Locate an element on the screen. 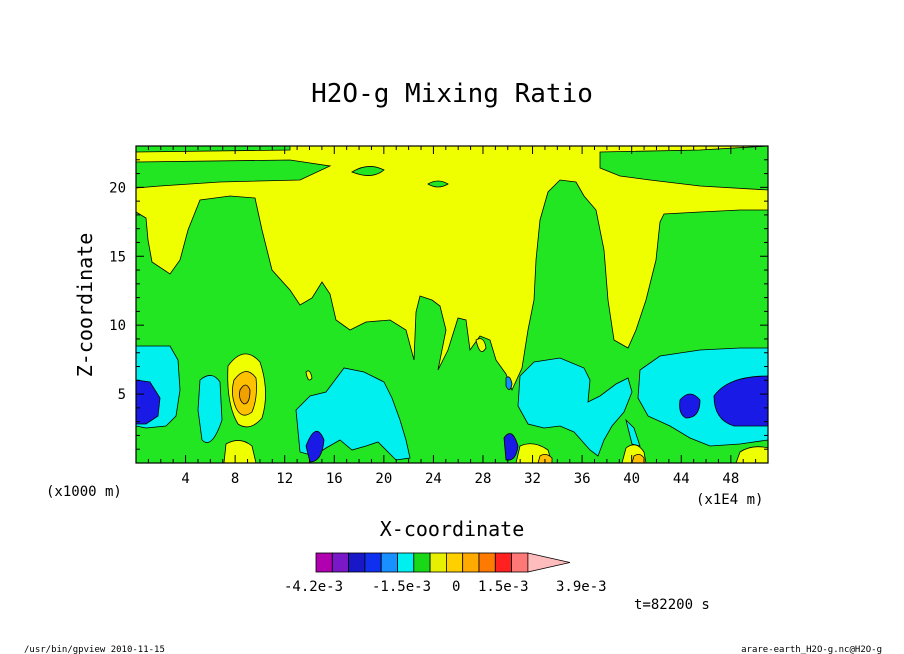 The height and width of the screenshot is (654, 904). region-blue-right is located at coordinates (740, 401).